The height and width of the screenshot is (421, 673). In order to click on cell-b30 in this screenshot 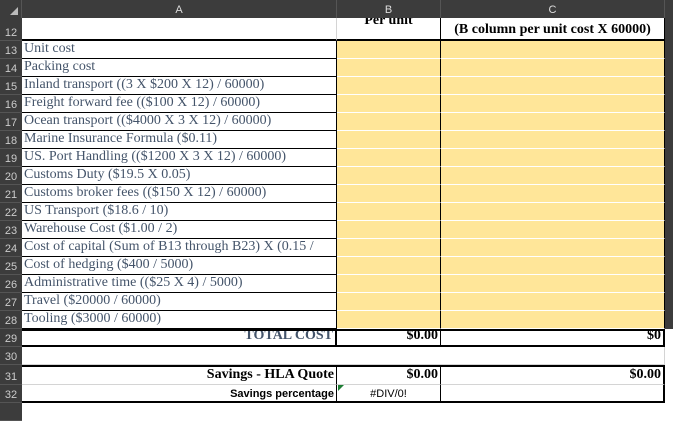, I will do `click(389, 356)`.